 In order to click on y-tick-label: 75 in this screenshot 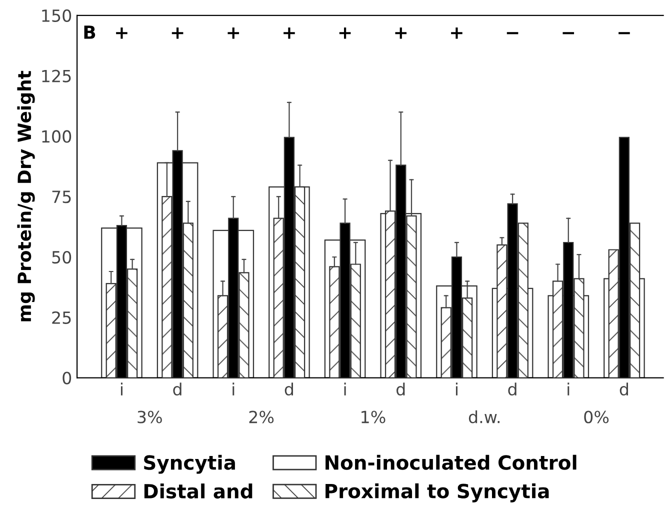, I will do `click(61, 197)`.